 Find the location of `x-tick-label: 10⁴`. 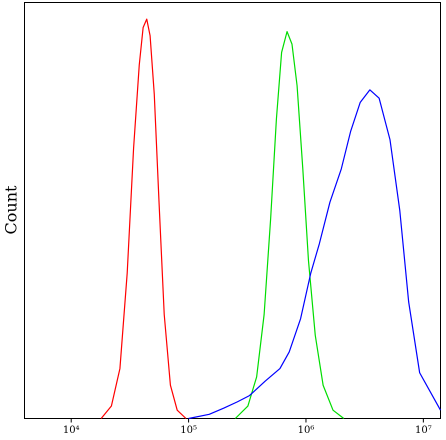

x-tick-label: 10⁴ is located at coordinates (71, 430).